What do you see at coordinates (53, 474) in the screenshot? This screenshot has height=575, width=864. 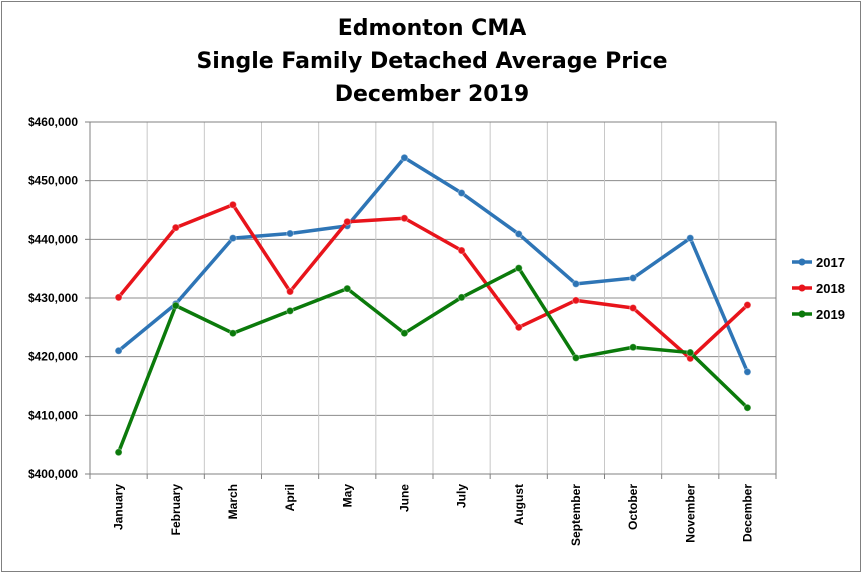 I see `y-tick-label: $400,000` at bounding box center [53, 474].